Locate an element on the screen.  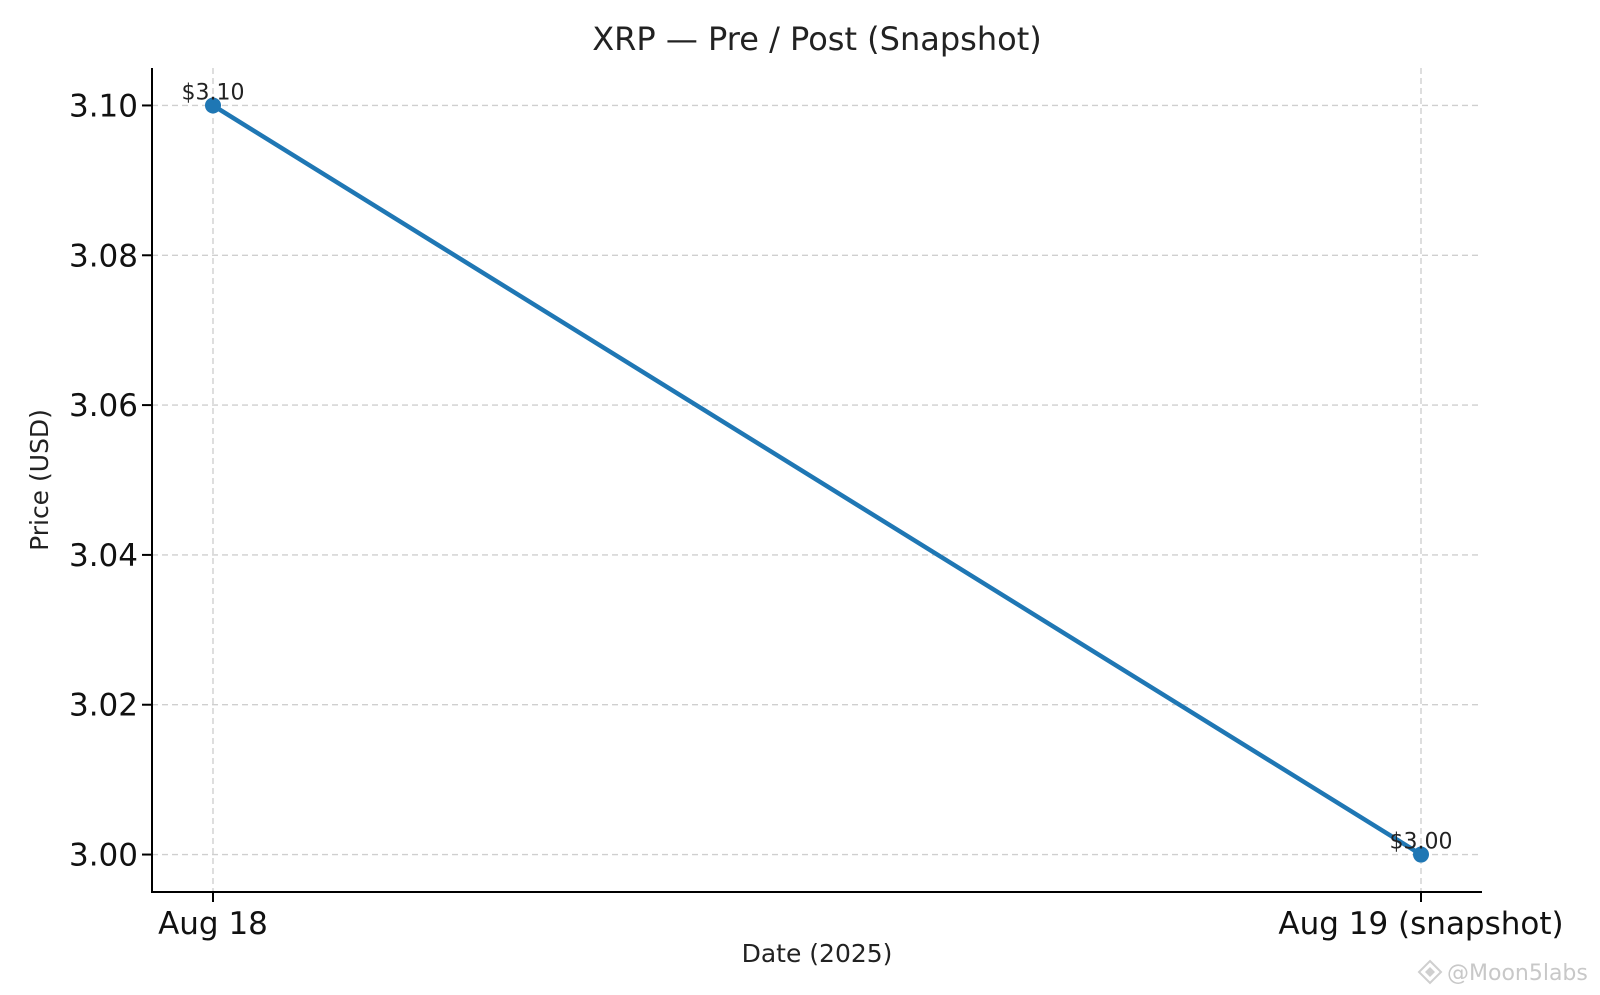
watermark: @Moon5labs is located at coordinates (1502, 972).